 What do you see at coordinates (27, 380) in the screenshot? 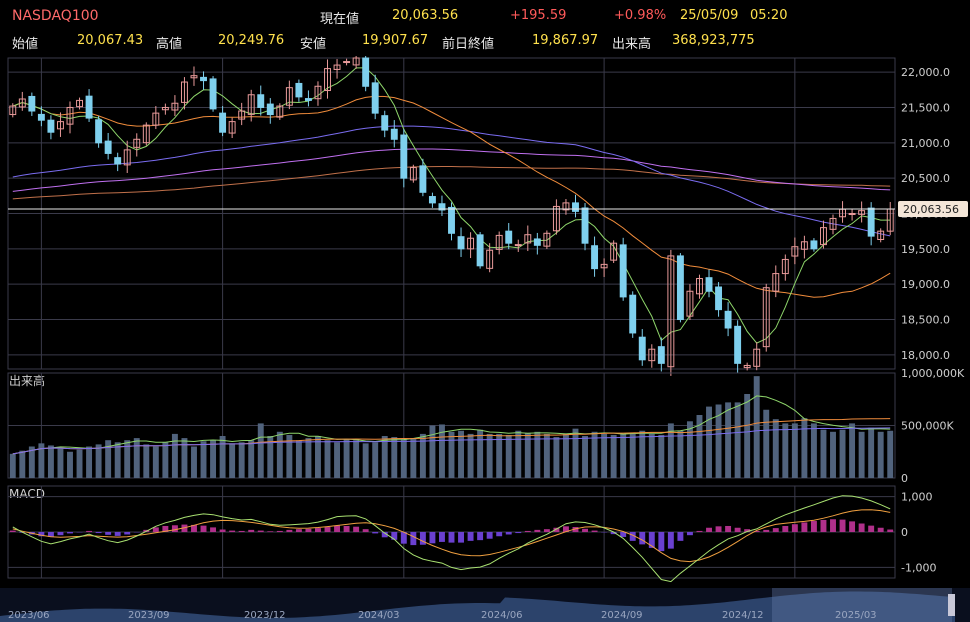
I see `volume-panel-title: 出来高` at bounding box center [27, 380].